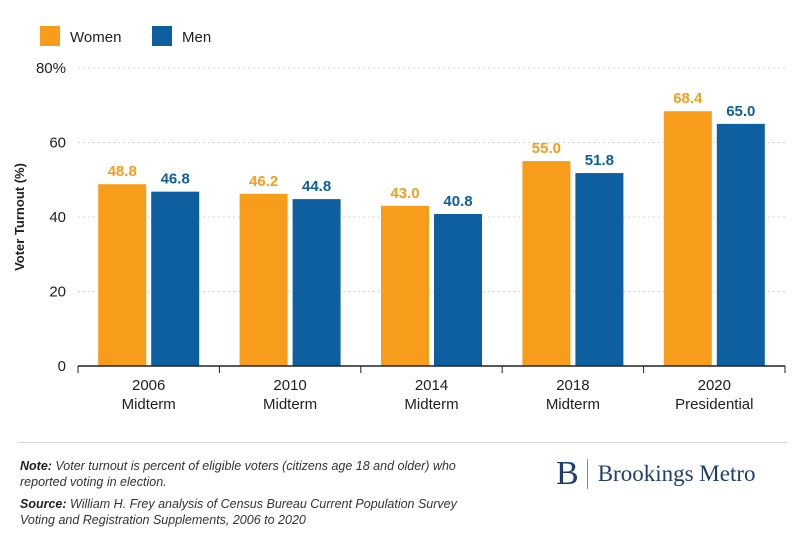 The image size is (800, 538). What do you see at coordinates (403, 442) in the screenshot?
I see `footer-divider` at bounding box center [403, 442].